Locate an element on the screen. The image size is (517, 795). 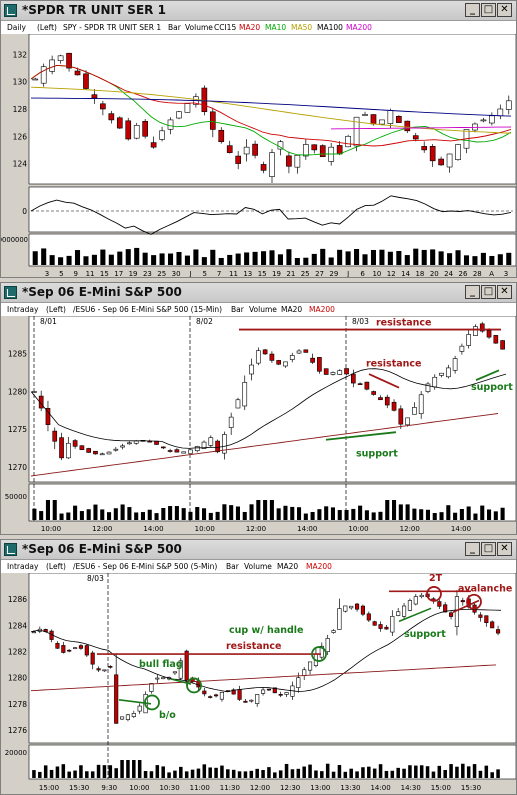
y-tick-label: 1285 is located at coordinates (17, 354).